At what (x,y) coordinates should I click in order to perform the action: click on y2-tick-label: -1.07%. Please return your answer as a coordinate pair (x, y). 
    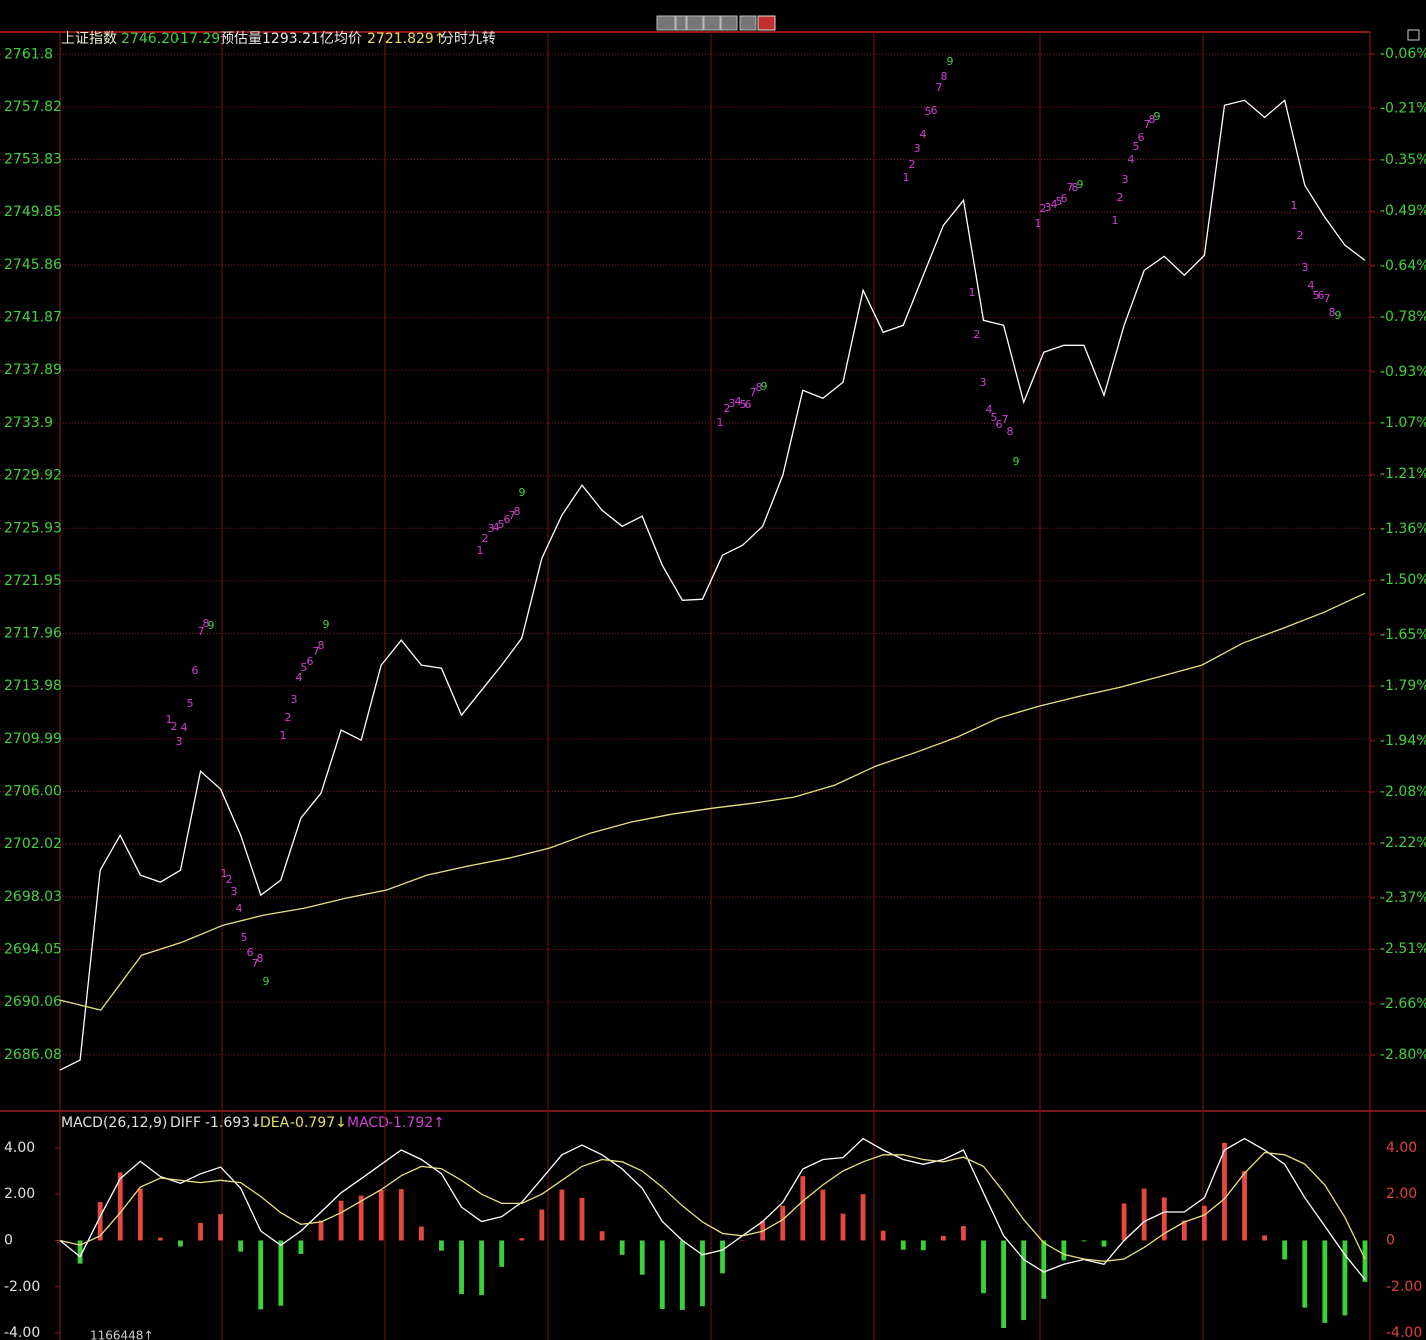
    Looking at the image, I should click on (1403, 423).